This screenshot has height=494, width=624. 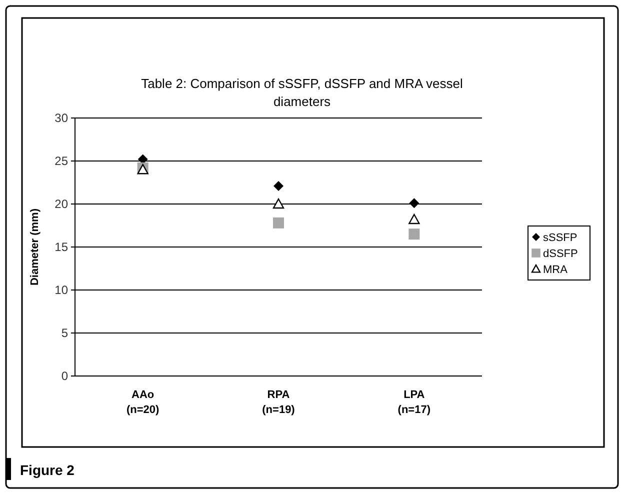 What do you see at coordinates (35, 247) in the screenshot?
I see `y-axis-title: Diameter (mm)` at bounding box center [35, 247].